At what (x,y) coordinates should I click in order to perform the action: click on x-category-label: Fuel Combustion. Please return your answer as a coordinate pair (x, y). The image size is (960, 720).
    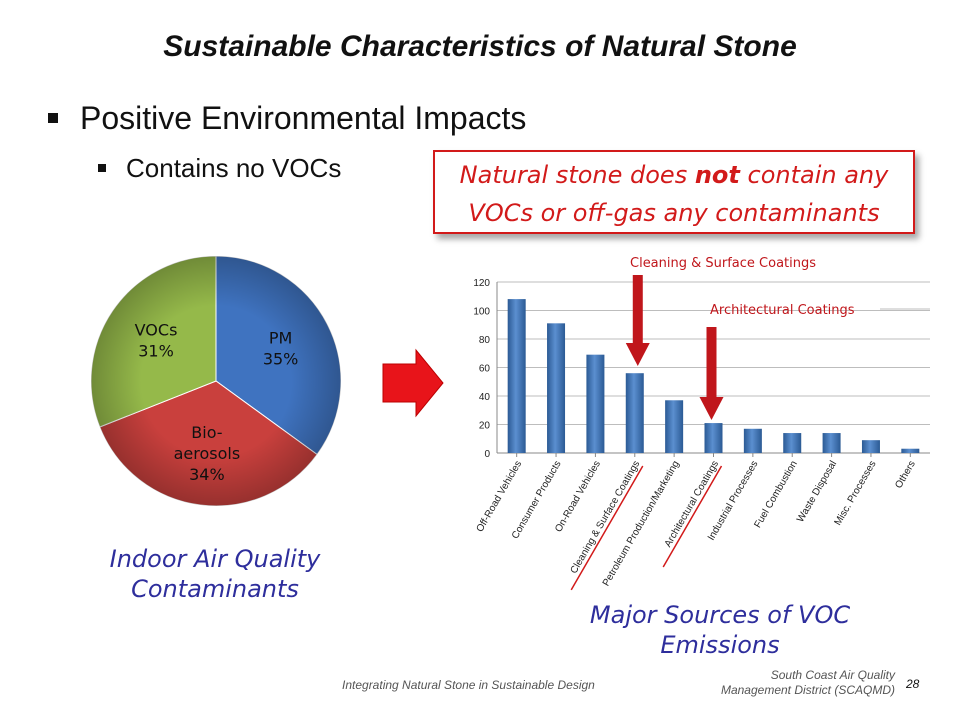
    Looking at the image, I should click on (776, 494).